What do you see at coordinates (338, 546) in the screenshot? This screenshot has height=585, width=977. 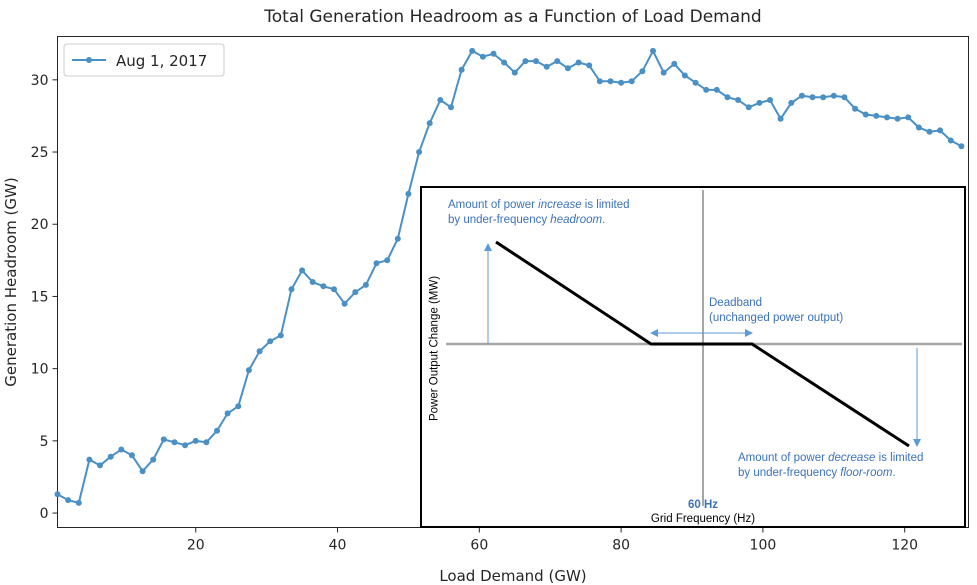 I see `x-tick-label: 40` at bounding box center [338, 546].